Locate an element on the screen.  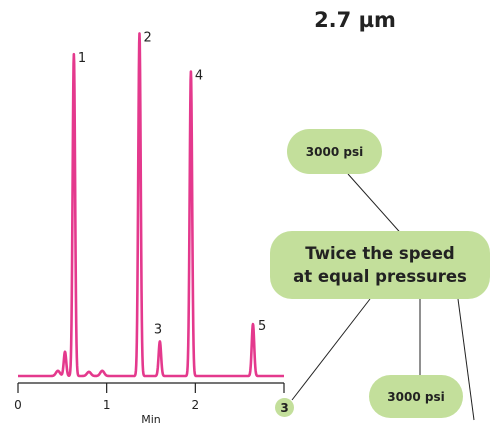
pressure-callout-bottom: 3000 psi is located at coordinates (416, 396).